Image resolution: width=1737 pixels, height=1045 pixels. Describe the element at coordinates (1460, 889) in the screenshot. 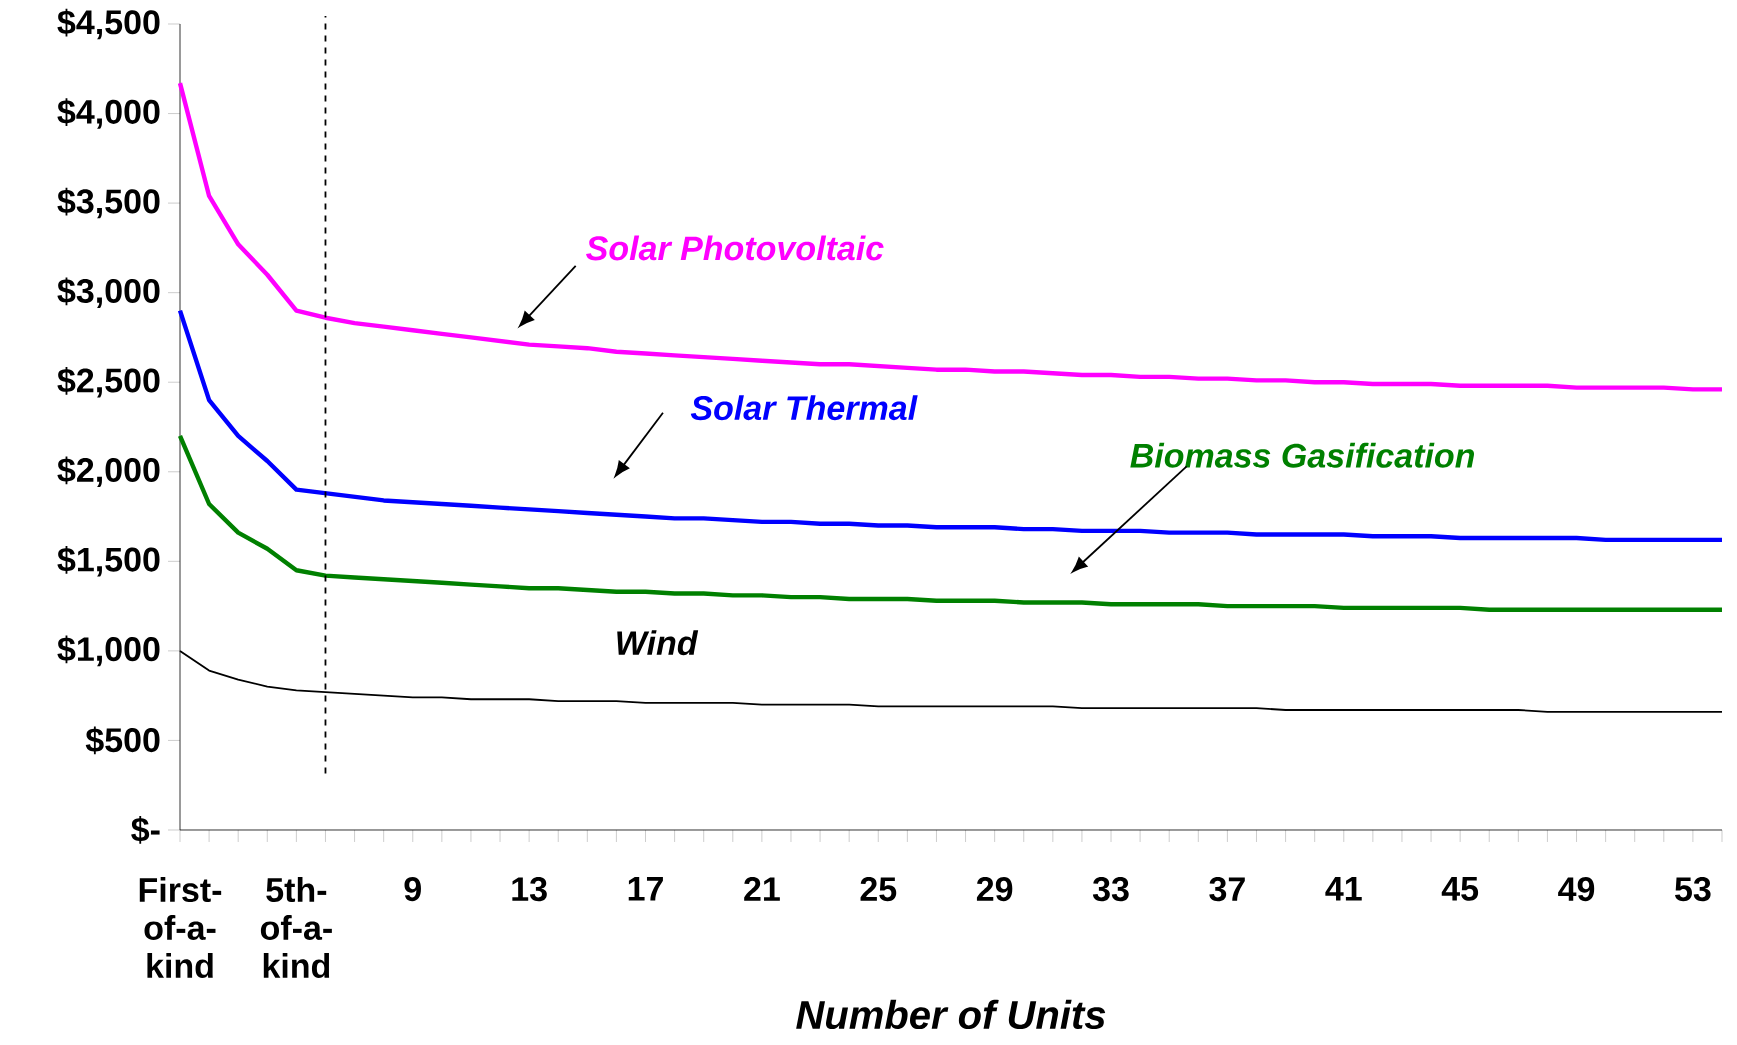

I see `x-tick-label: 45` at that location.